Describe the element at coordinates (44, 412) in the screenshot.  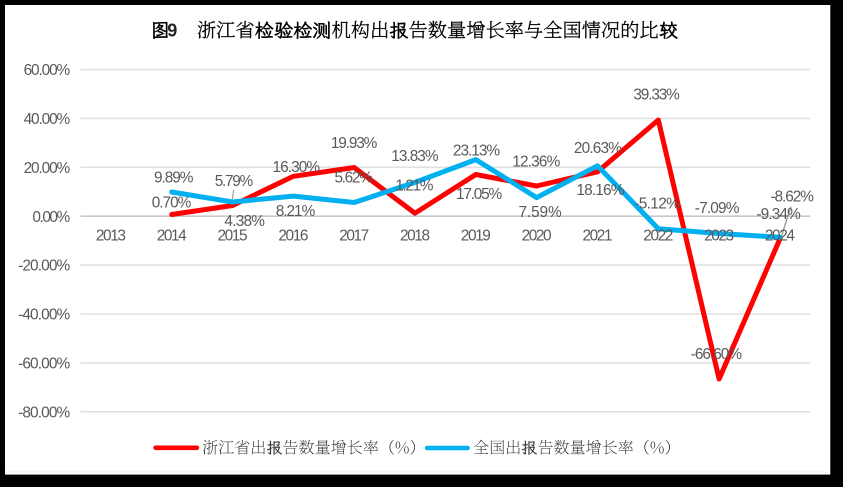
I see `svg-text: -80.00%` at that location.